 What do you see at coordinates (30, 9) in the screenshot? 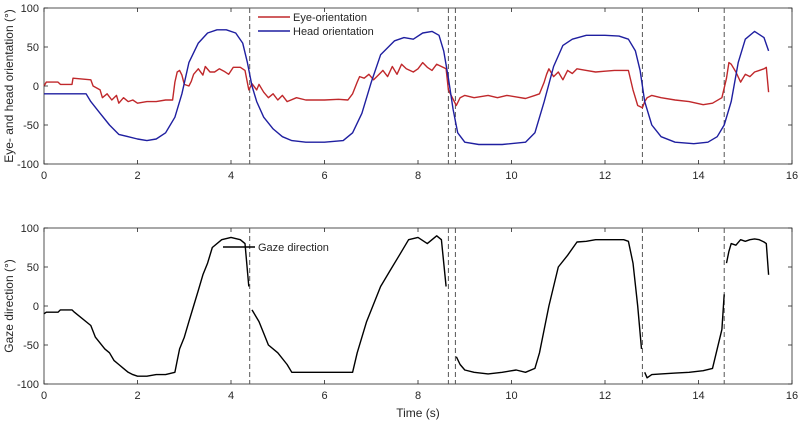
I see `y-tick-label-top-4: 100` at bounding box center [30, 9].